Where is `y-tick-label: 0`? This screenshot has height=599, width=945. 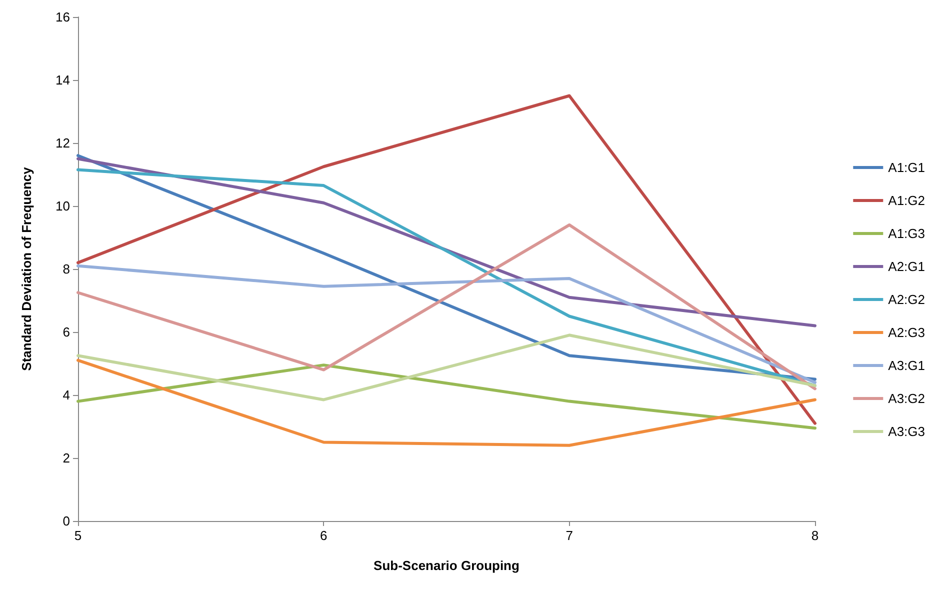
y-tick-label: 0 is located at coordinates (66, 521).